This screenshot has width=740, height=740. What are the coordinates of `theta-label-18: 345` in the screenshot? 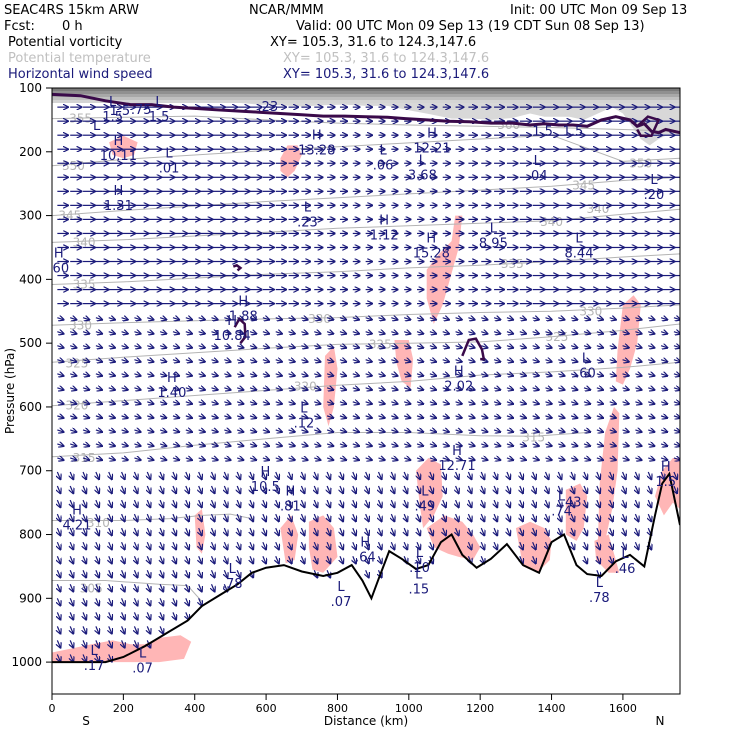 It's located at (583, 186).